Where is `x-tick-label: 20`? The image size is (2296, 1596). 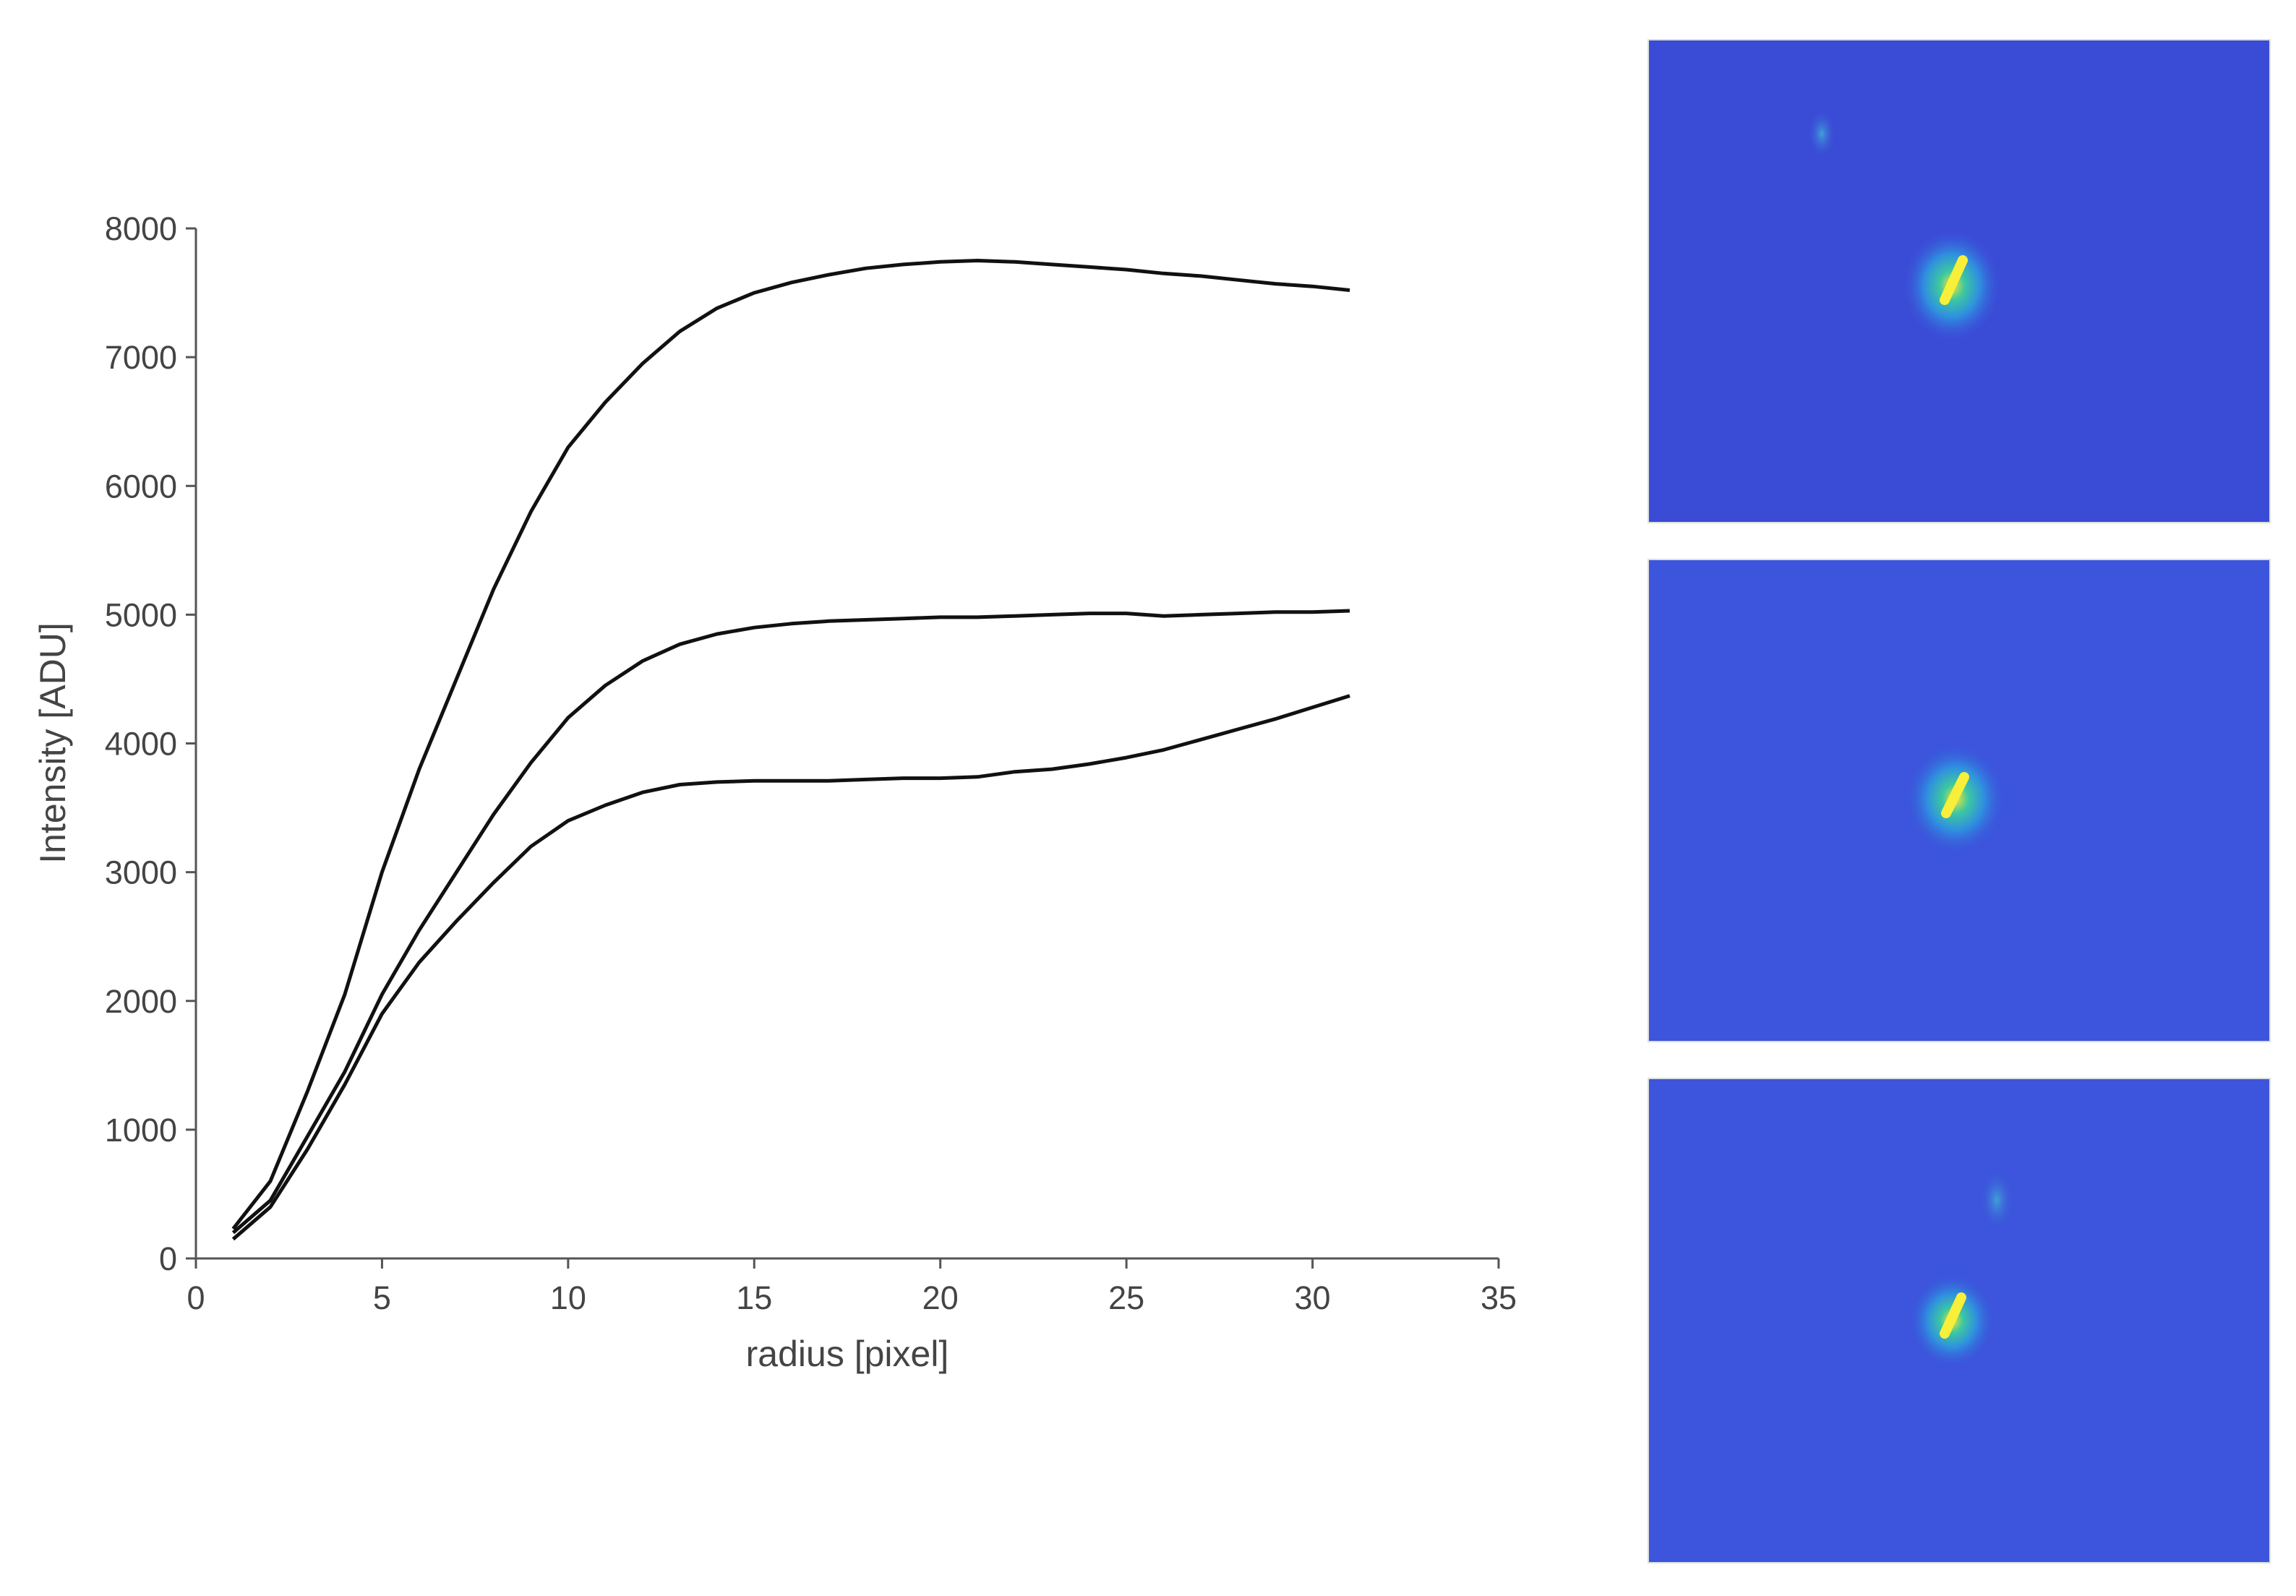
x-tick-label: 20 is located at coordinates (940, 1297).